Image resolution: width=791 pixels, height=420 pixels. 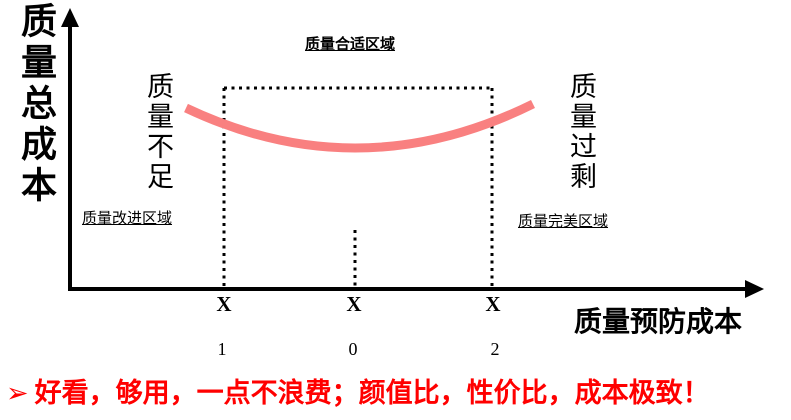 What do you see at coordinates (350, 45) in the screenshot?
I see `zone-label-suitable: 质量合适区域` at bounding box center [350, 45].